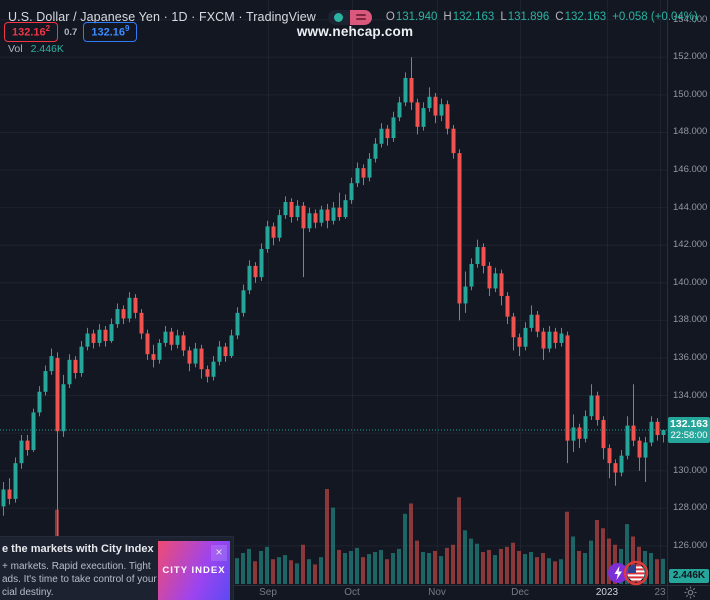  What do you see at coordinates (690, 207) in the screenshot?
I see `price-tick-label: 144.000` at bounding box center [690, 207].